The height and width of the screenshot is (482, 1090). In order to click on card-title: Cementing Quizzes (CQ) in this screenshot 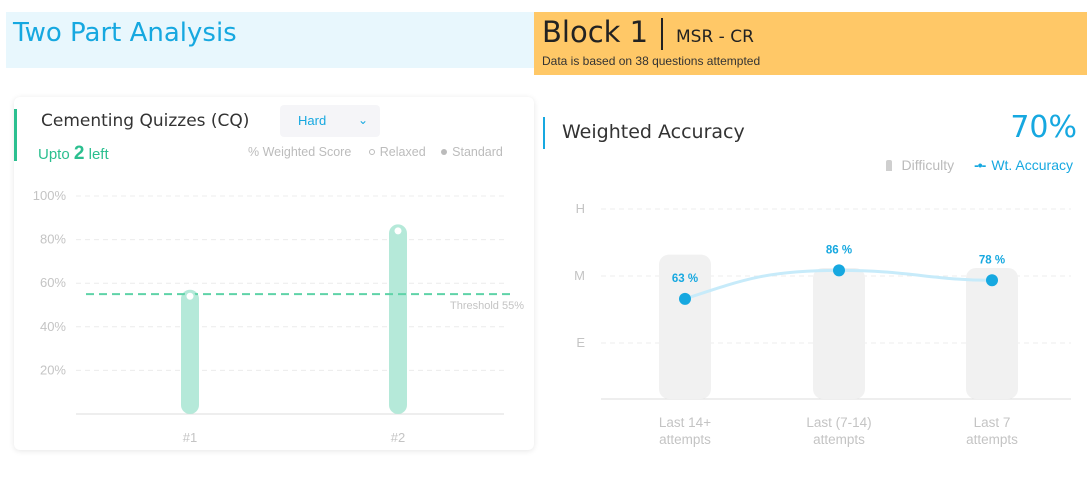, I will do `click(145, 121)`.